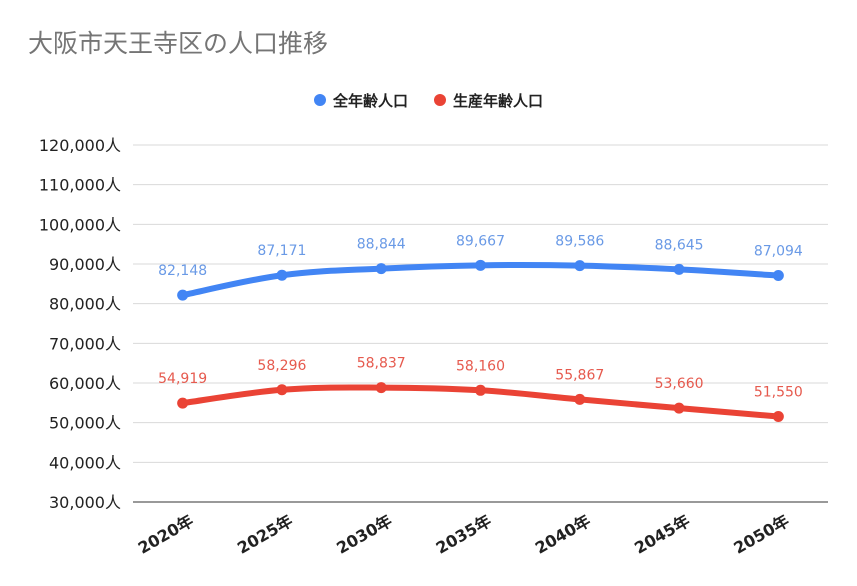 Image resolution: width=857 pixels, height=586 pixels. What do you see at coordinates (85, 502) in the screenshot?
I see `y-tick-label: 30,000人` at bounding box center [85, 502].